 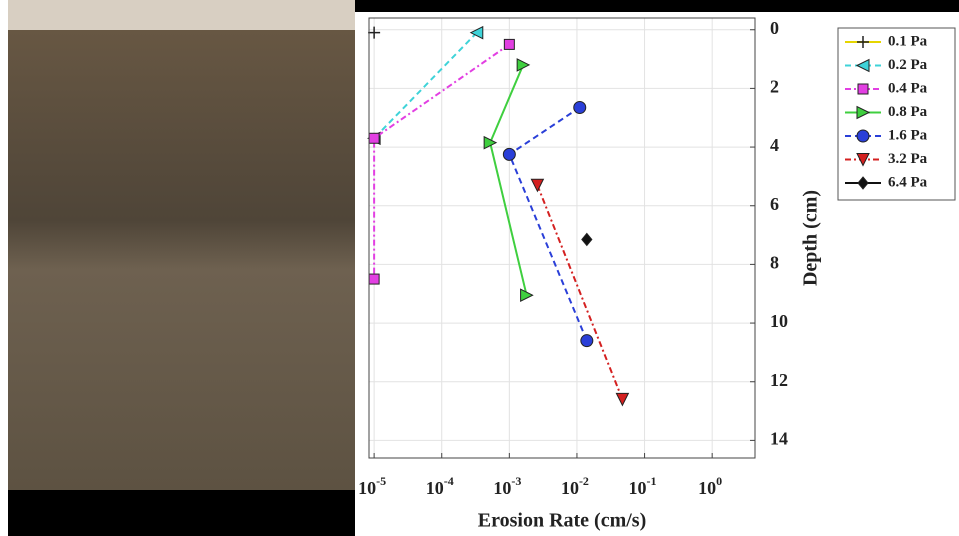 I want to click on legend-label: 0.4 Pa, so click(x=908, y=88).